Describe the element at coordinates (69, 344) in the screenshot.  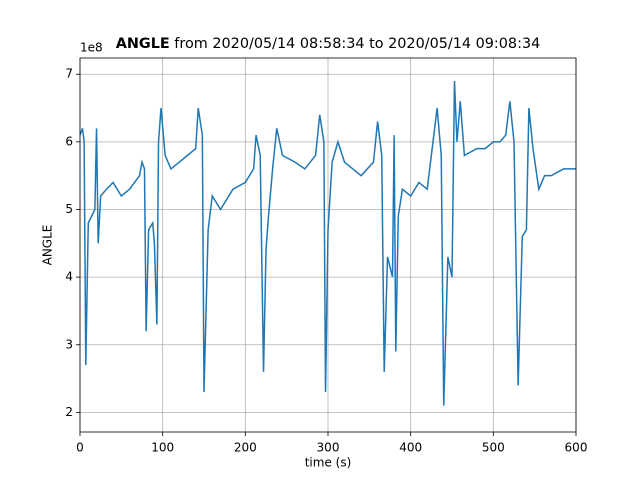
I see `y-tick-label: 3` at that location.